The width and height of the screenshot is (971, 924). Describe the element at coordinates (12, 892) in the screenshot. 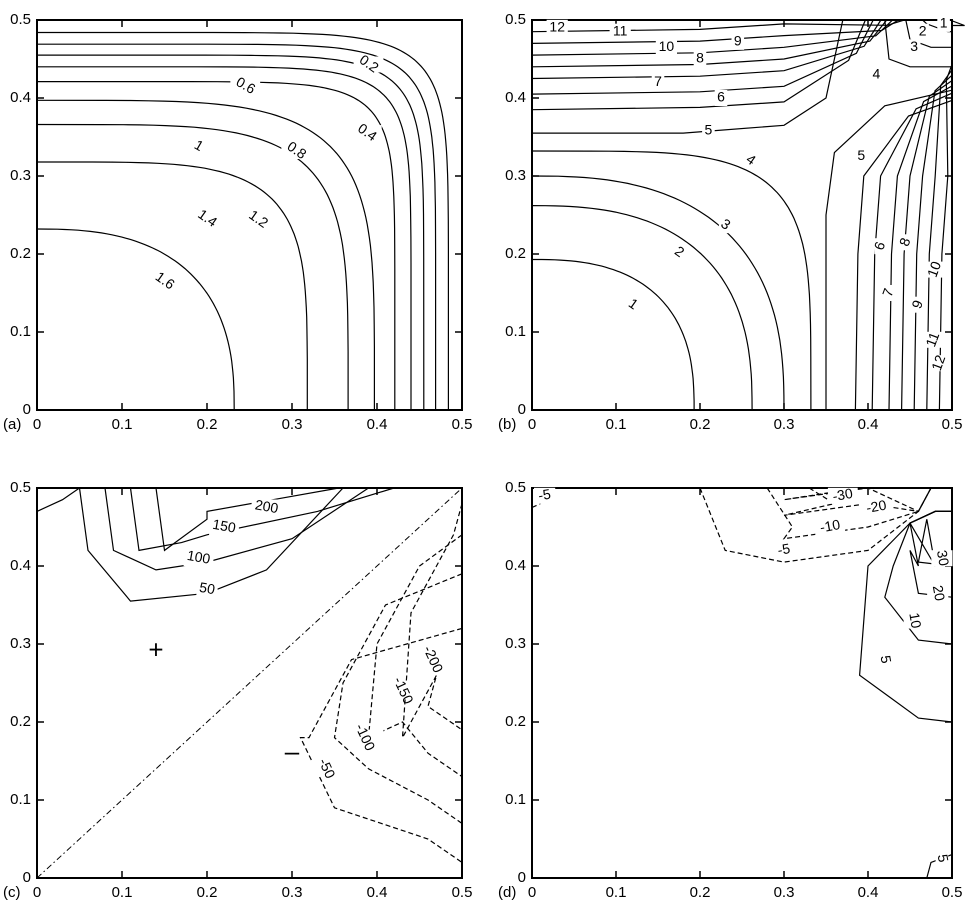

I see `panel-label: (c)` at that location.